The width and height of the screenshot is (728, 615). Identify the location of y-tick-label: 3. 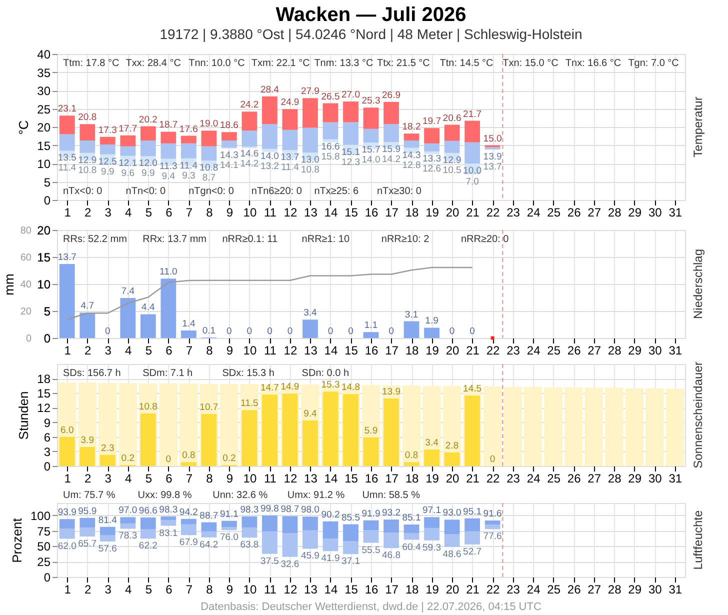
(47, 451).